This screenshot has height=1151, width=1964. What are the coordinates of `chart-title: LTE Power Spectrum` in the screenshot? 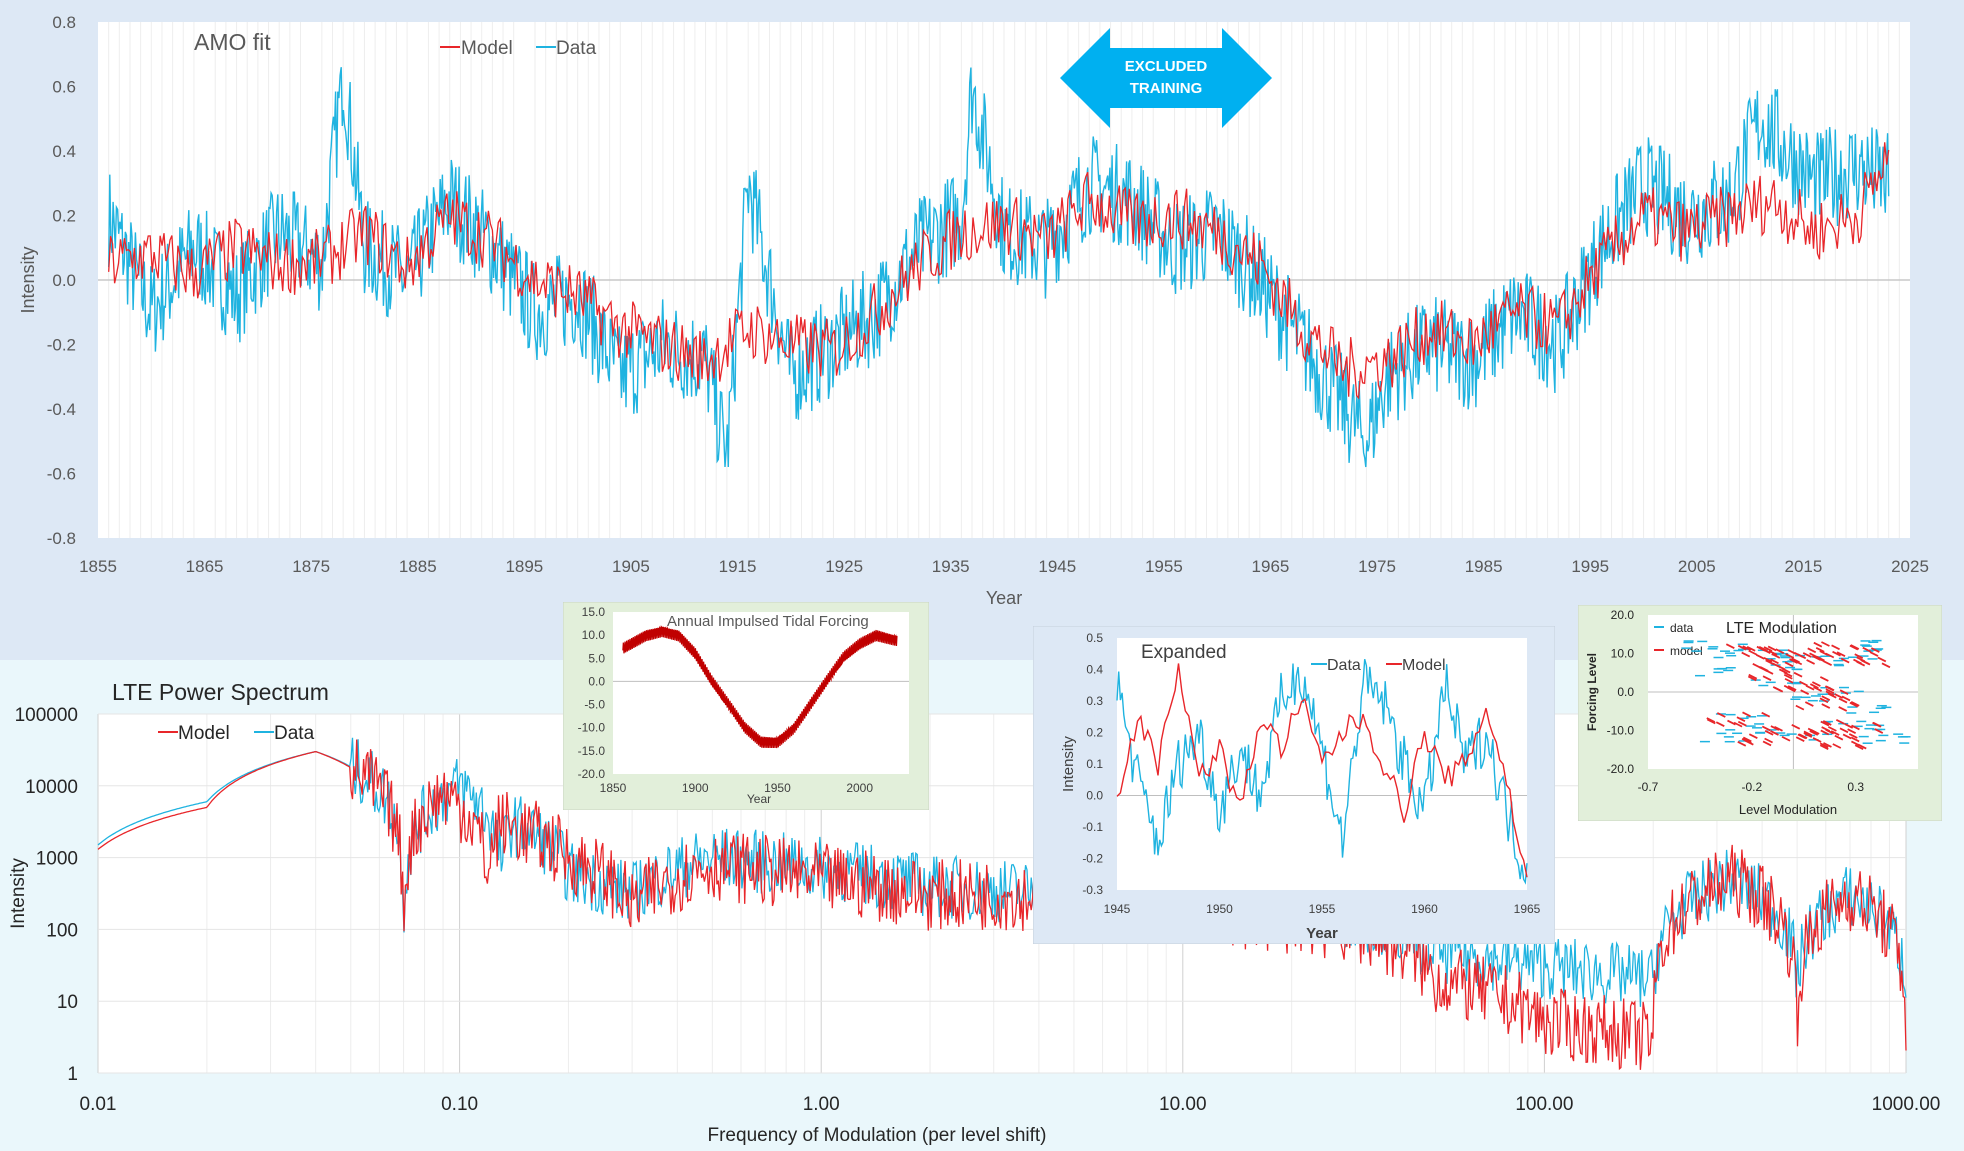 It's located at (220, 692).